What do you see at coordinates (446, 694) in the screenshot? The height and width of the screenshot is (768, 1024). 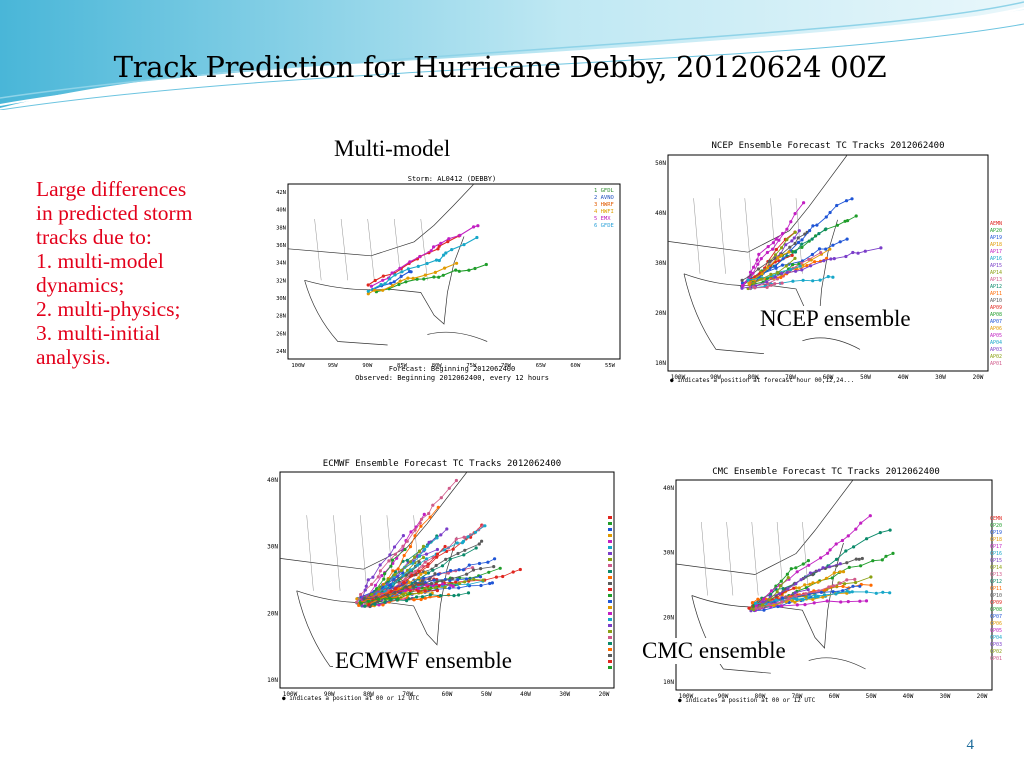 I see `lon-axis: 100W 90W 80W 70W 60W 50W 40W 30W 20W` at bounding box center [446, 694].